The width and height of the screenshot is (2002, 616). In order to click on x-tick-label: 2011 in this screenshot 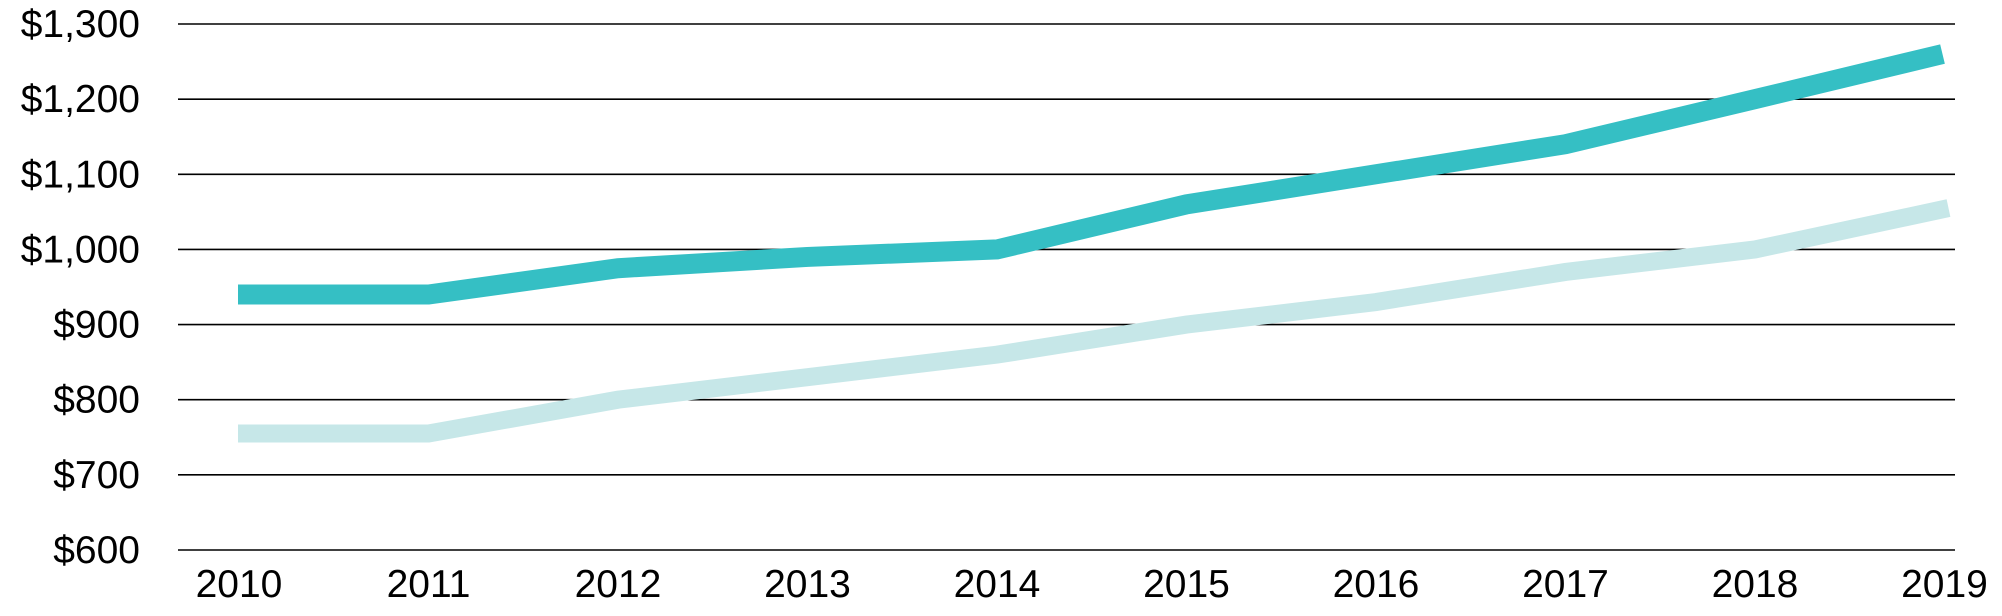, I will do `click(429, 584)`.